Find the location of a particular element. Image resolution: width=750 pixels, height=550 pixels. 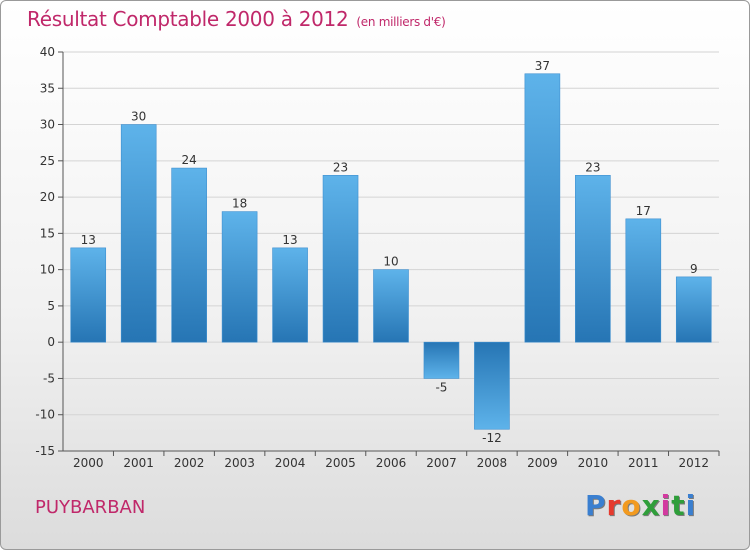

data-label: -12 is located at coordinates (492, 438).